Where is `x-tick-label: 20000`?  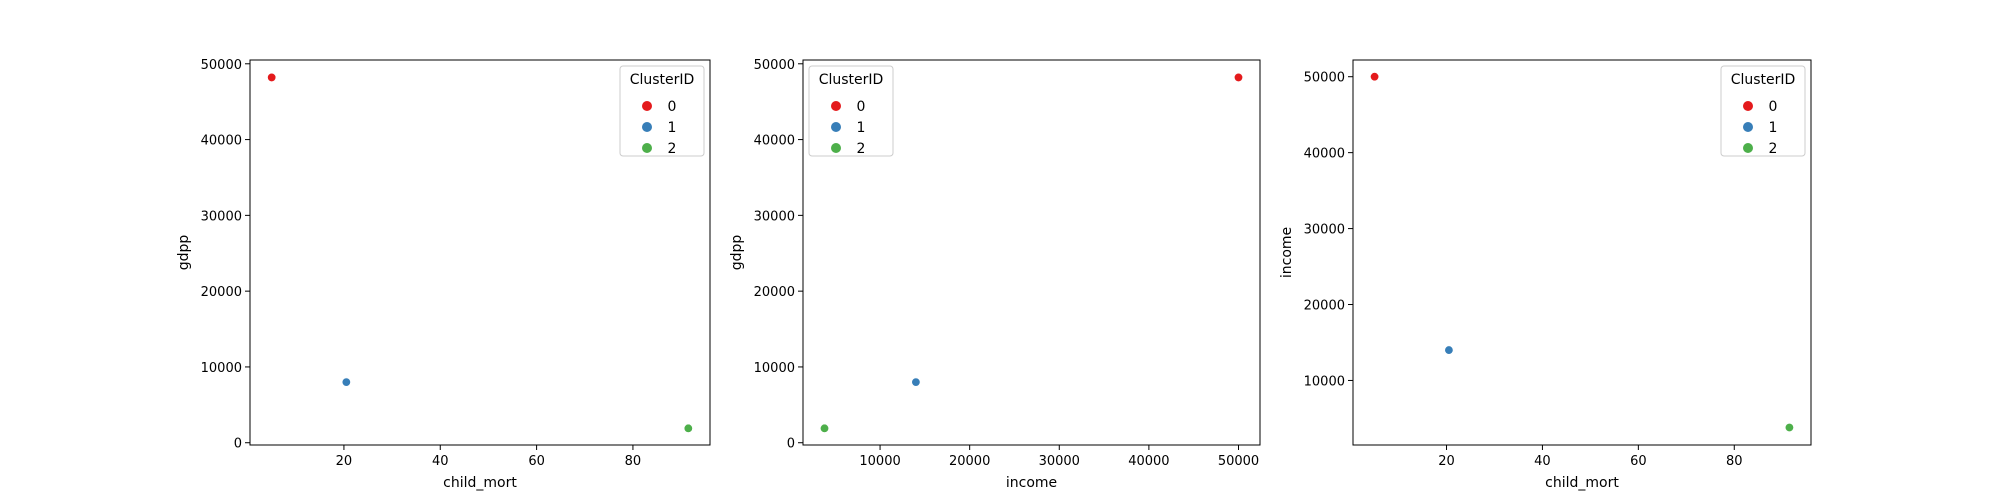
x-tick-label: 20000 is located at coordinates (969, 461).